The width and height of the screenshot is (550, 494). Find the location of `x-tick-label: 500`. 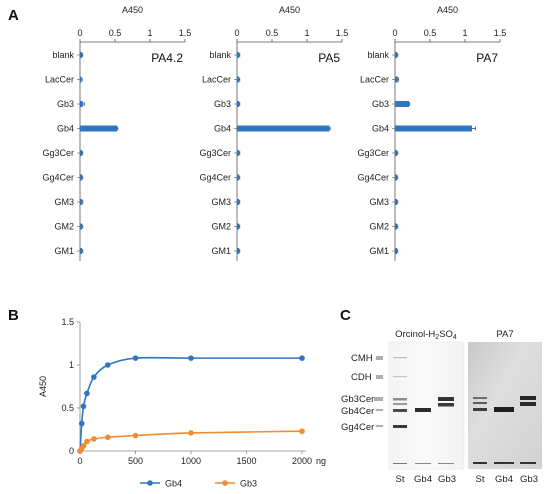

x-tick-label: 500 is located at coordinates (135, 461).